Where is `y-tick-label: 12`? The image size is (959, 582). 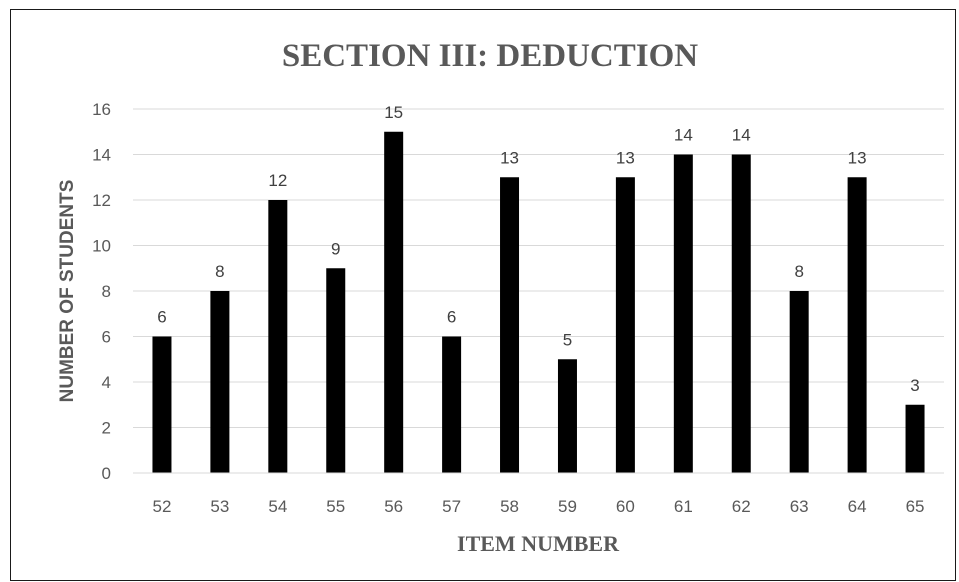 y-tick-label: 12 is located at coordinates (101, 200).